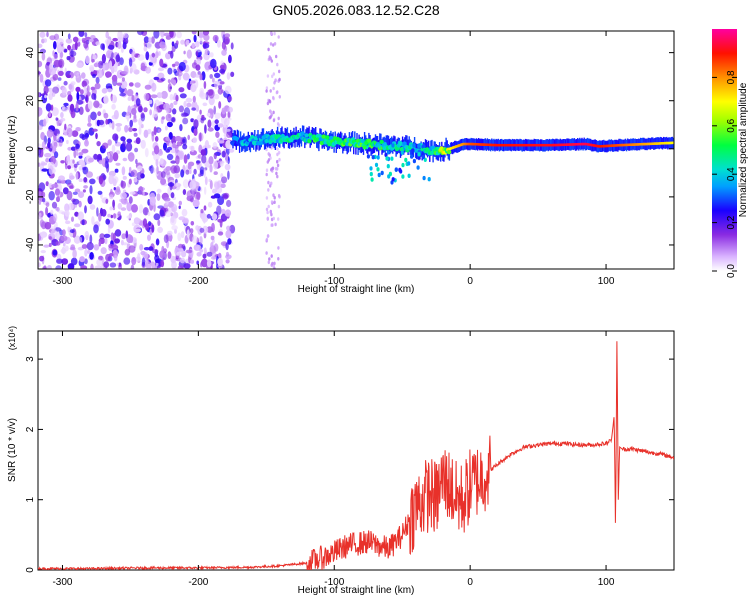 Image resolution: width=750 pixels, height=600 pixels. I want to click on spectrogram-y-tick-label: 20, so click(30, 101).